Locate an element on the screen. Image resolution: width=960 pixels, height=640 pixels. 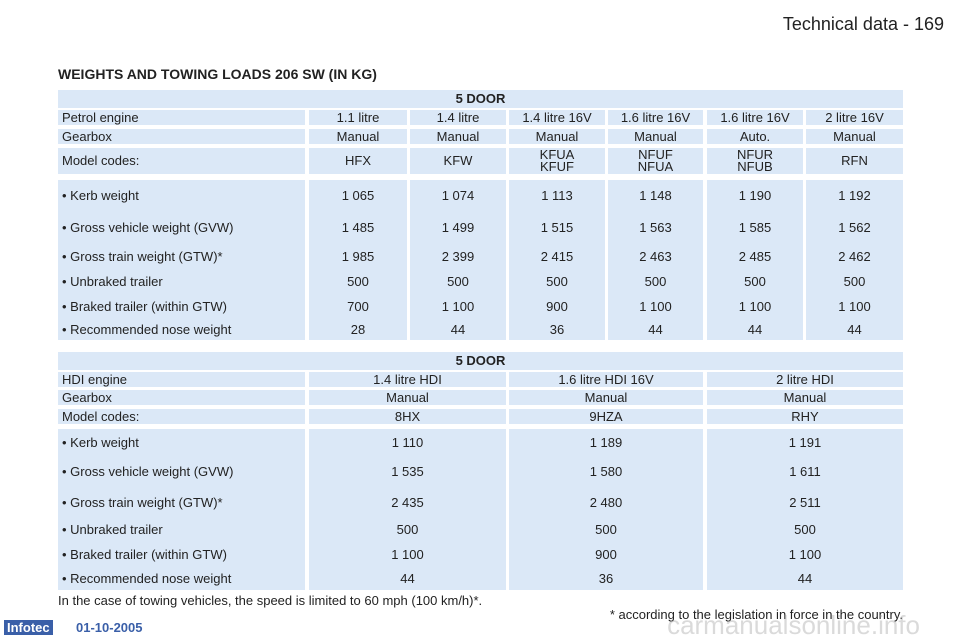
table-cell: 2 435 is located at coordinates (407, 503).